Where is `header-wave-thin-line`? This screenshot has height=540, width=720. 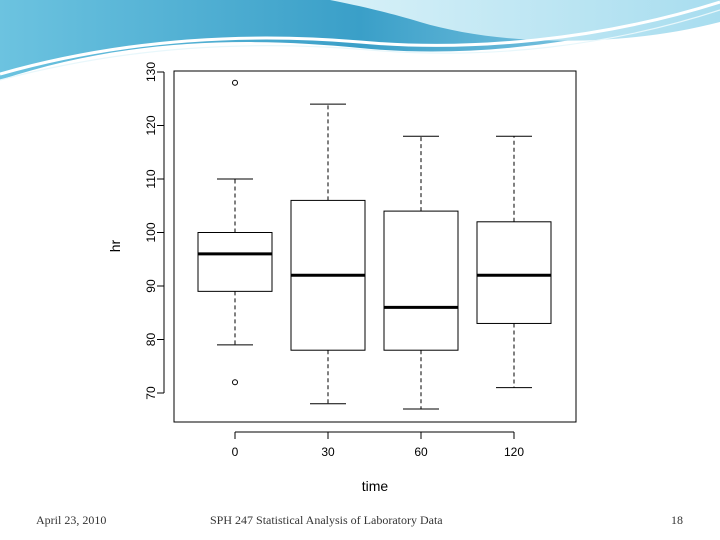 header-wave-thin-line is located at coordinates (360, 45).